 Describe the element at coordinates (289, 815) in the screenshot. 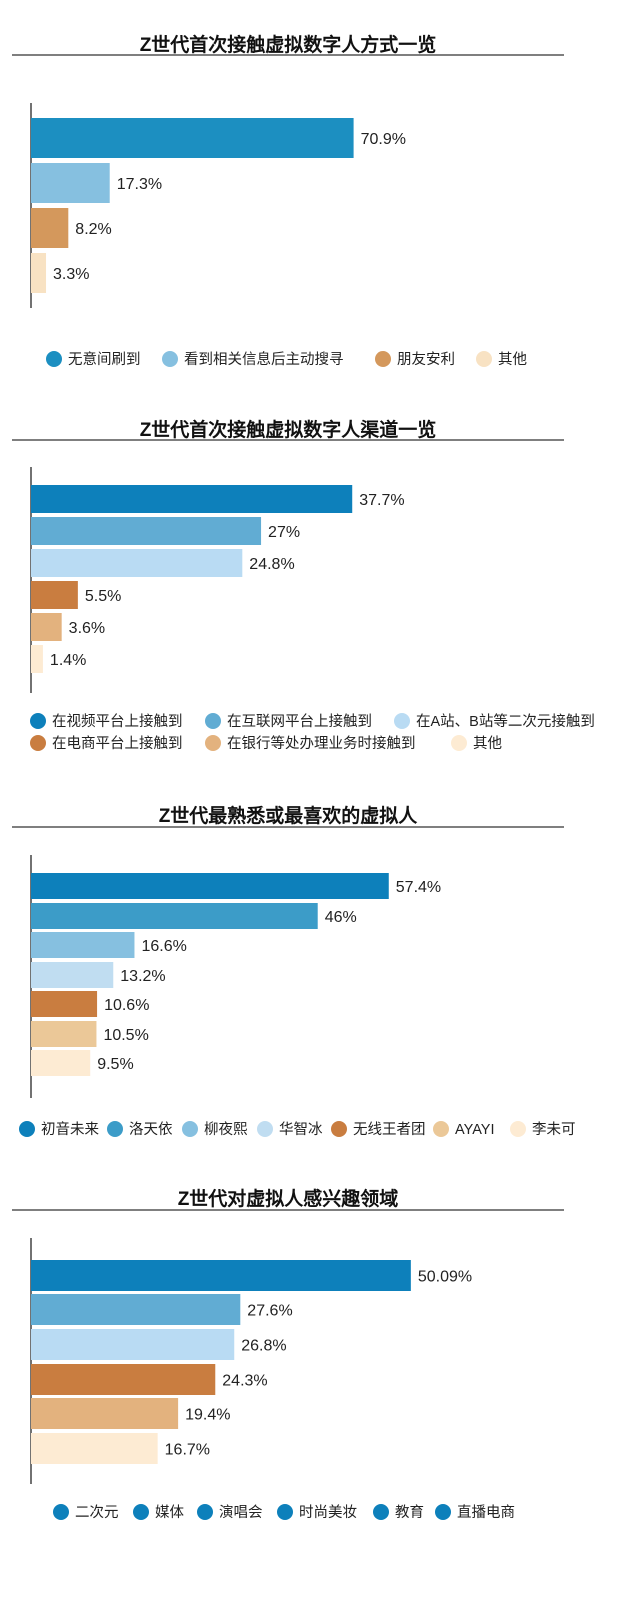

I see `chart-title: Z世代最熟悉或最喜欢的虚拟人` at that location.